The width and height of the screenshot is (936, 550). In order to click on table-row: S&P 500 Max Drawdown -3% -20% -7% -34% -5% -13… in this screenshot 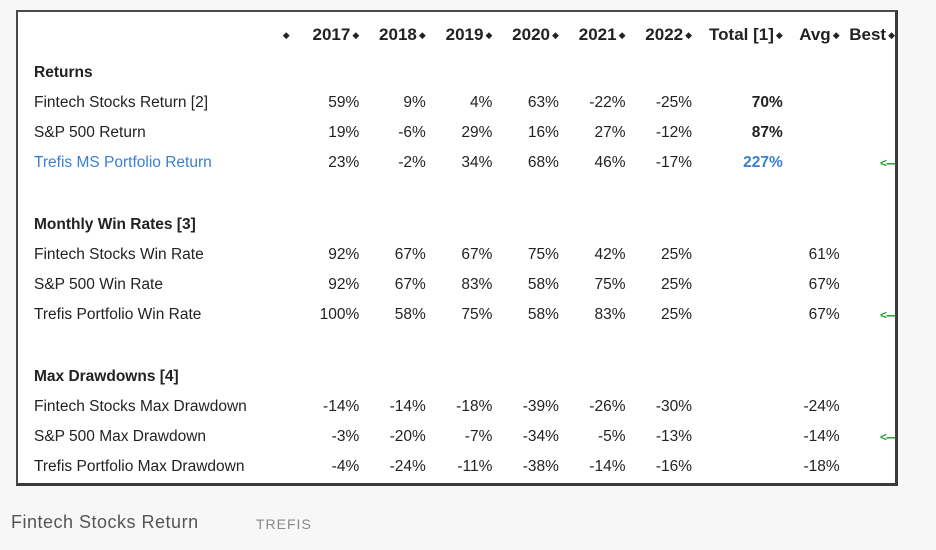, I will do `click(463, 437)`.